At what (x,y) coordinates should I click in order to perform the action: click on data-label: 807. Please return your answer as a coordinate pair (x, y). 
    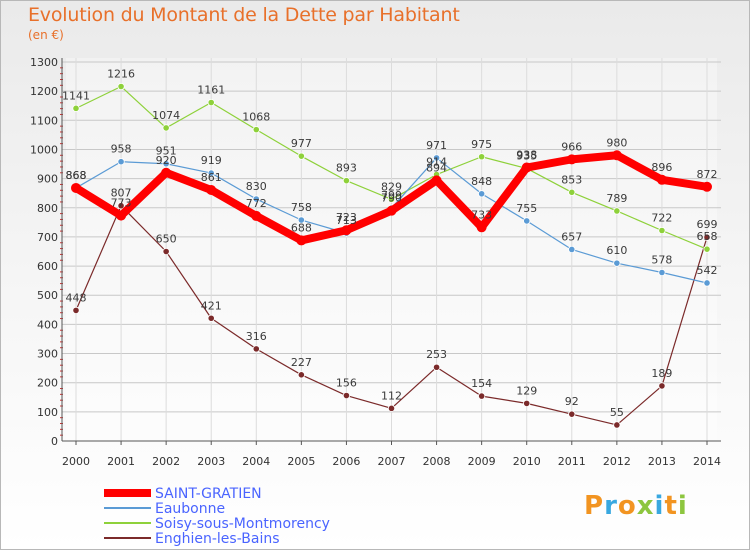
    Looking at the image, I should click on (121, 193).